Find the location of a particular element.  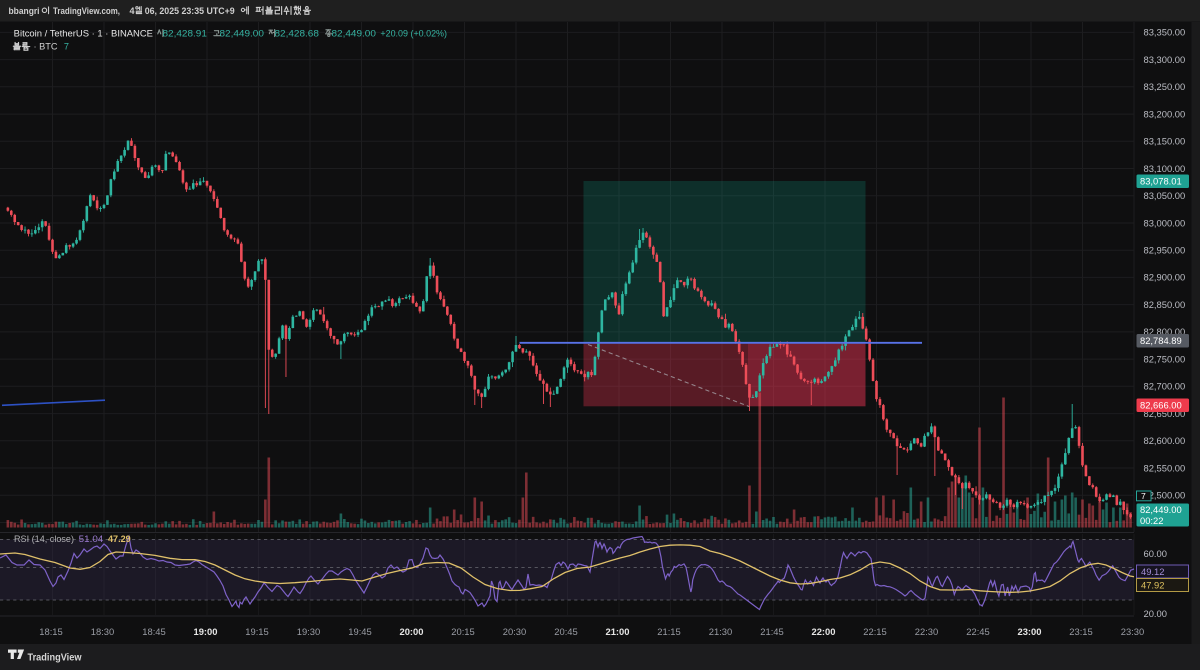

svg-text: 21:15 is located at coordinates (668, 631).